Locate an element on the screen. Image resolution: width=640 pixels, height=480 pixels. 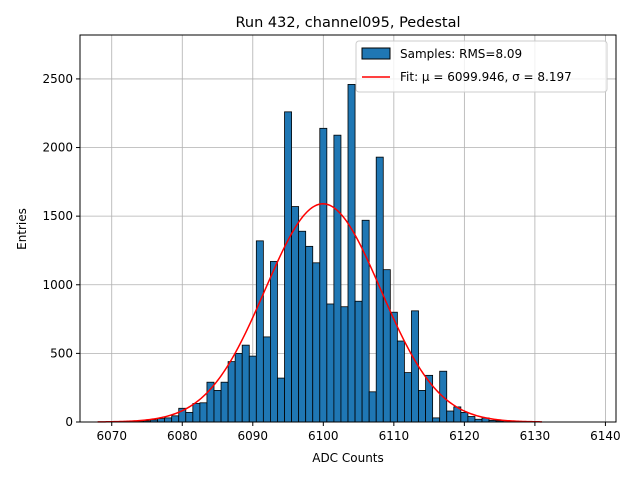
x-tick-label: 6110 is located at coordinates (394, 436).